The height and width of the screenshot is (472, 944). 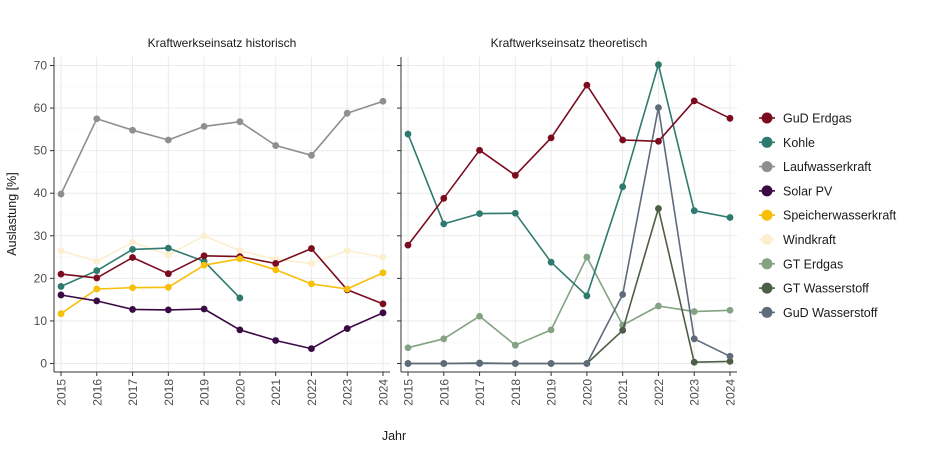 What do you see at coordinates (814, 289) in the screenshot?
I see `legend-item-gt-wasserstoff: GT Wasserstoff` at bounding box center [814, 289].